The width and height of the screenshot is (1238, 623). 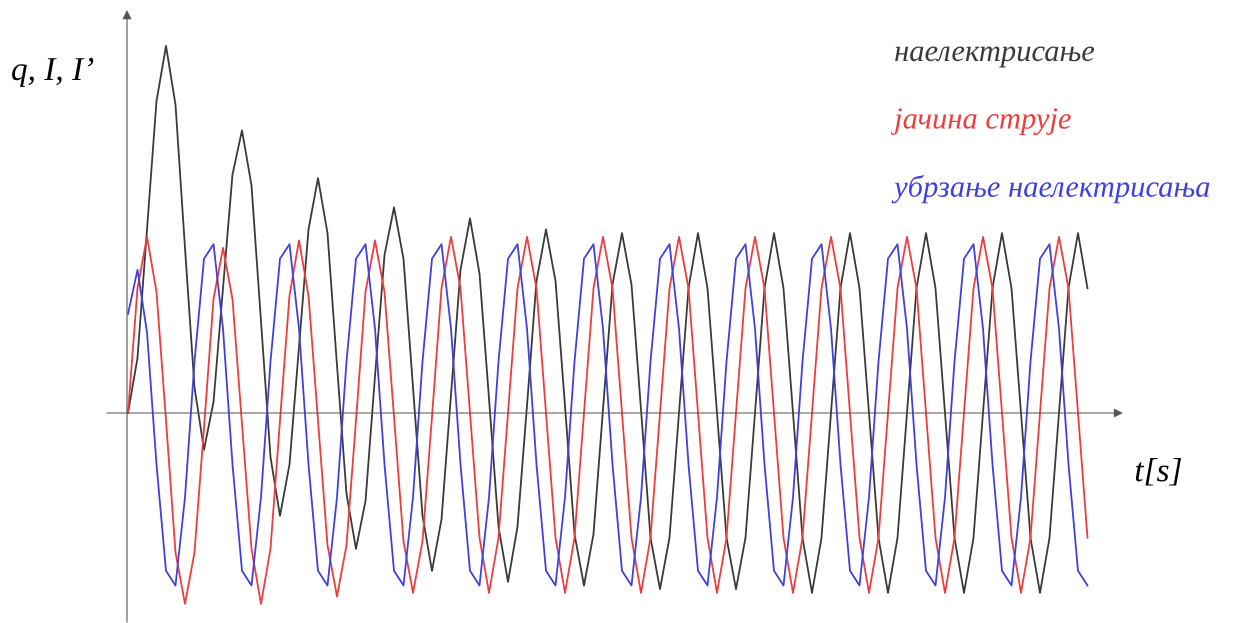 I want to click on series-label: убрзање наелектрисања, so click(x=1050, y=189).